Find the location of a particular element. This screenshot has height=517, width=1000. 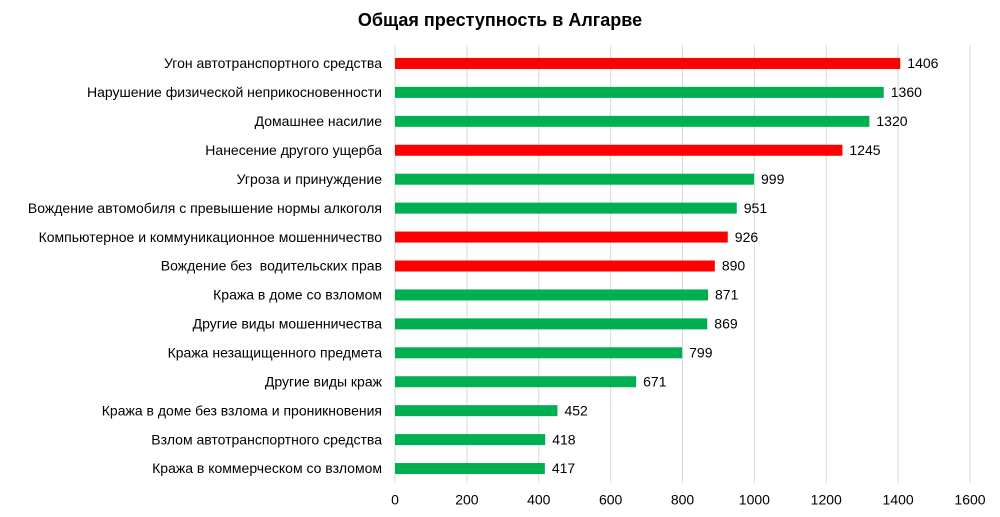

y-tick-label: Нанесение другого ущерба is located at coordinates (293, 150).